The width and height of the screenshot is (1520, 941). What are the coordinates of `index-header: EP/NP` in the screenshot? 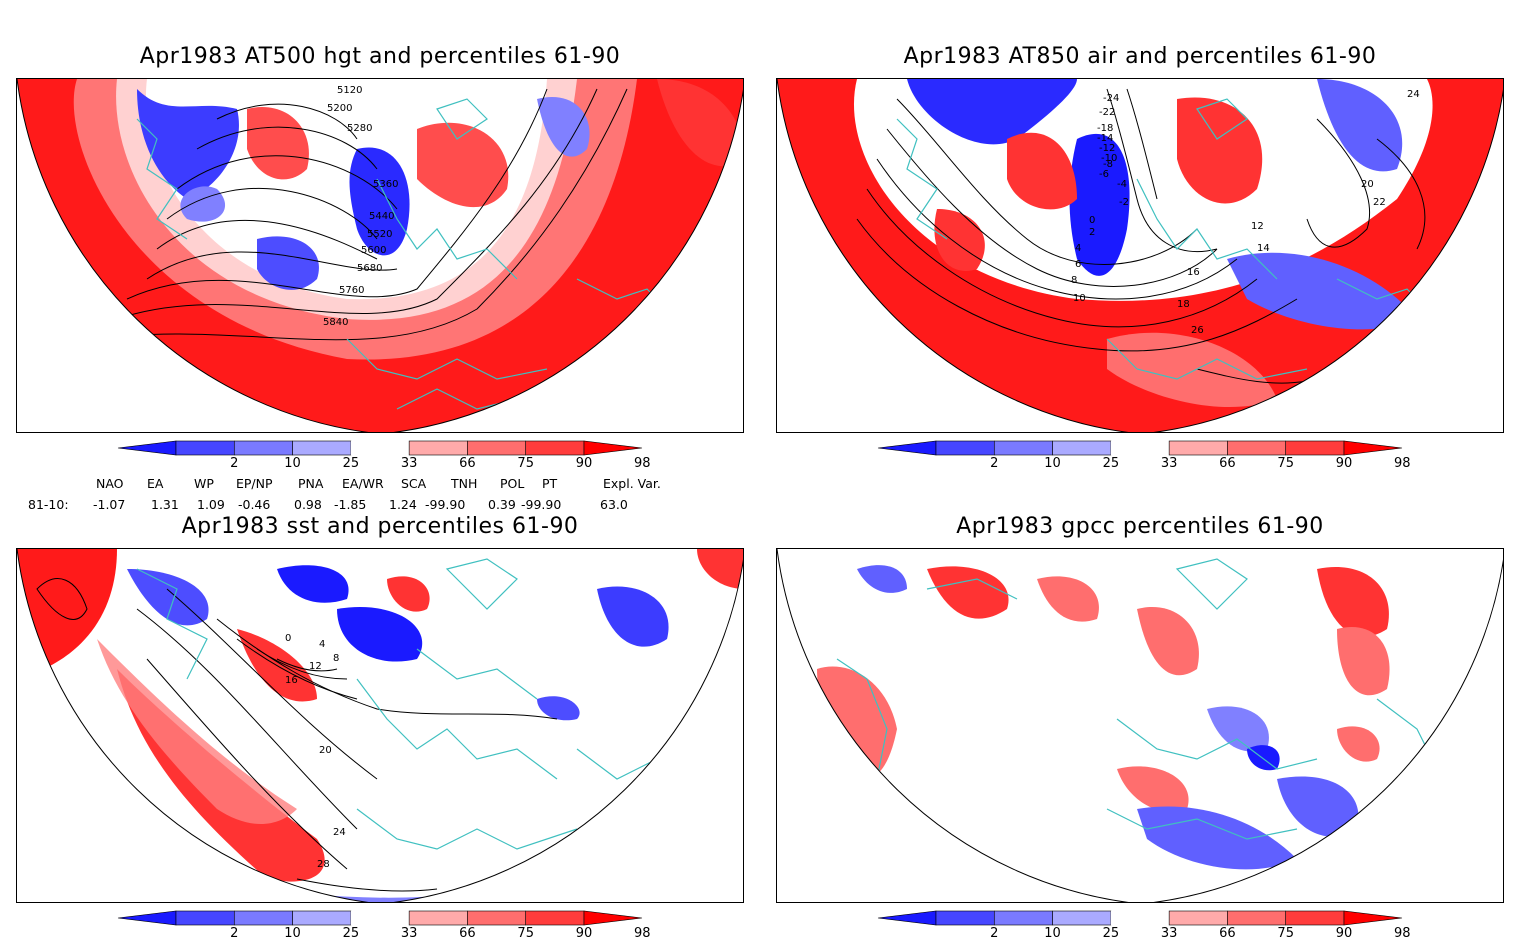 It's located at (254, 483).